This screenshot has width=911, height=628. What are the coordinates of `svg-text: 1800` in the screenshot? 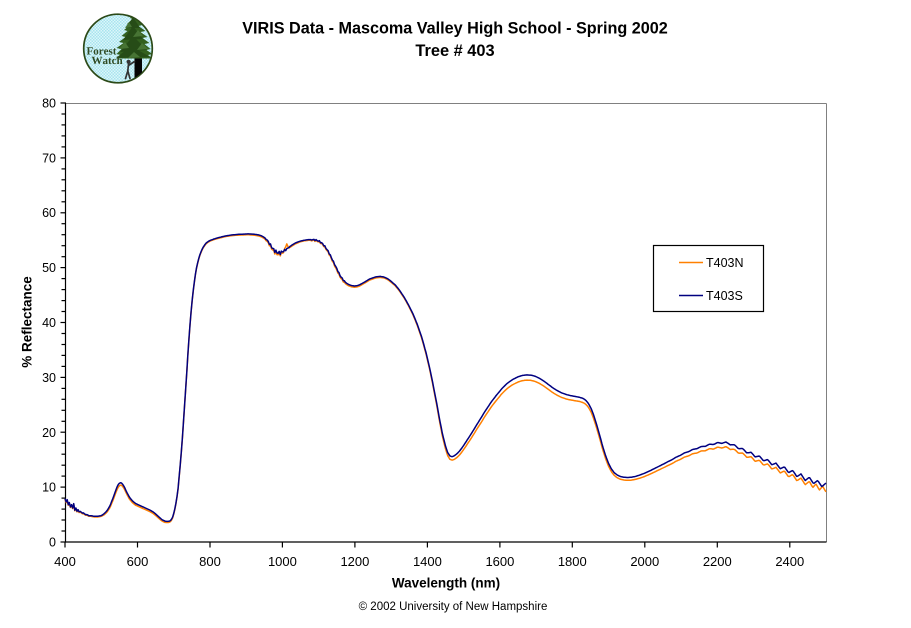 It's located at (572, 561).